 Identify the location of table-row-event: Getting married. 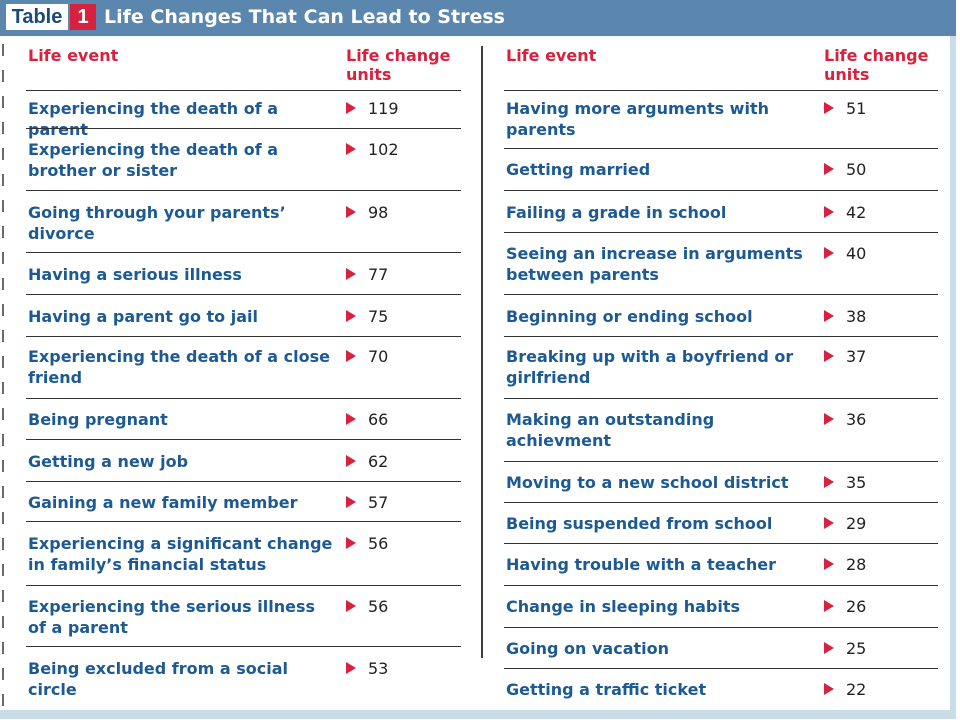
(578, 169).